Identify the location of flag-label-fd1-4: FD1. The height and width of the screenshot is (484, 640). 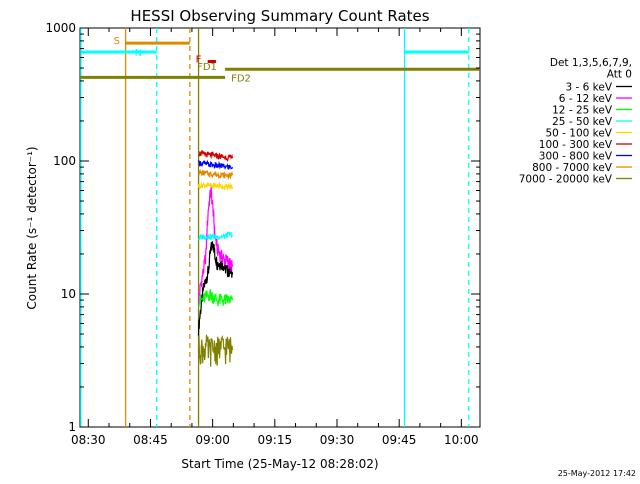
(207, 67).